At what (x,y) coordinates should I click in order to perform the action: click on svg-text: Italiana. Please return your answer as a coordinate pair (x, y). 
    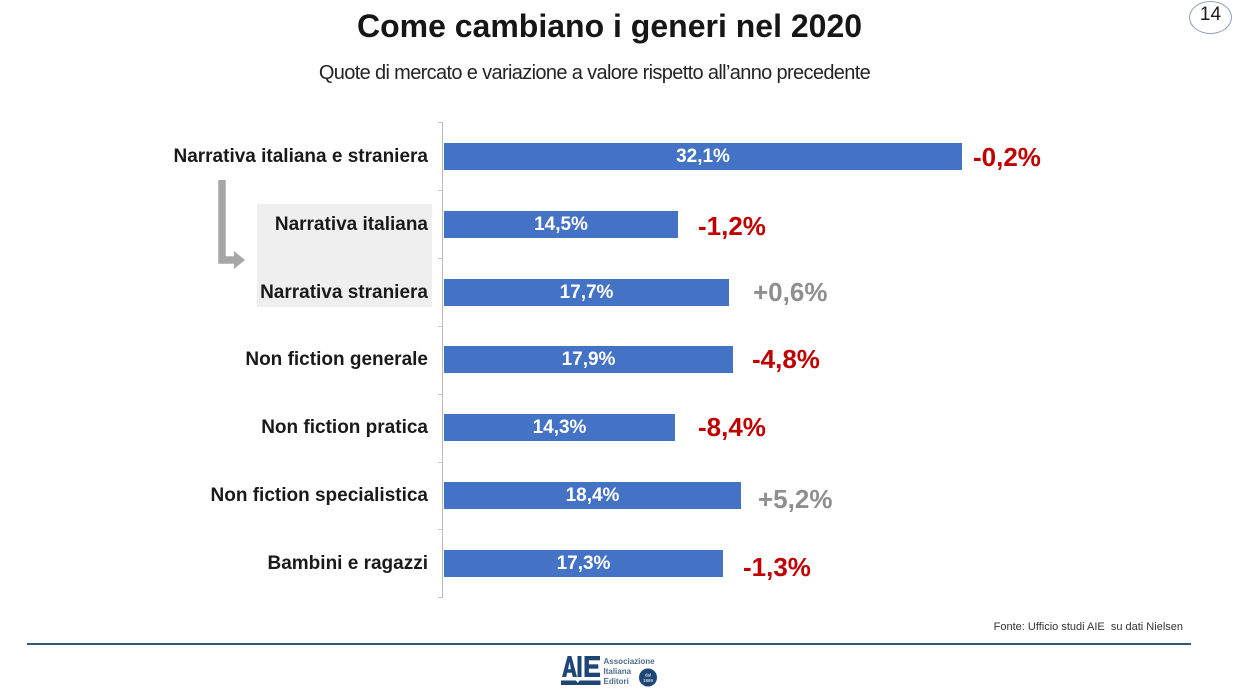
    Looking at the image, I should click on (618, 671).